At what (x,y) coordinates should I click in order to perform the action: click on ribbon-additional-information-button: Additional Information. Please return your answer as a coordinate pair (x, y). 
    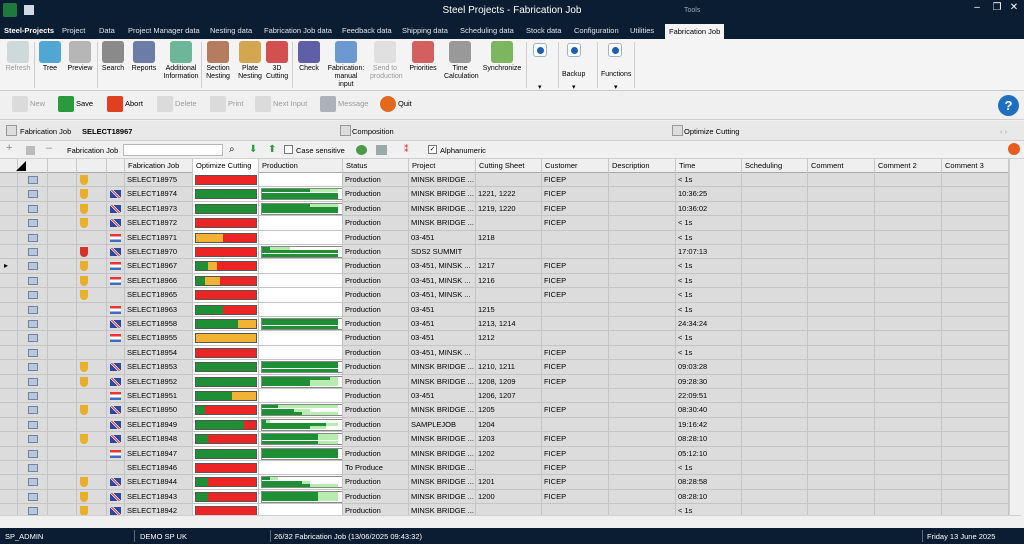
    Looking at the image, I should click on (181, 61).